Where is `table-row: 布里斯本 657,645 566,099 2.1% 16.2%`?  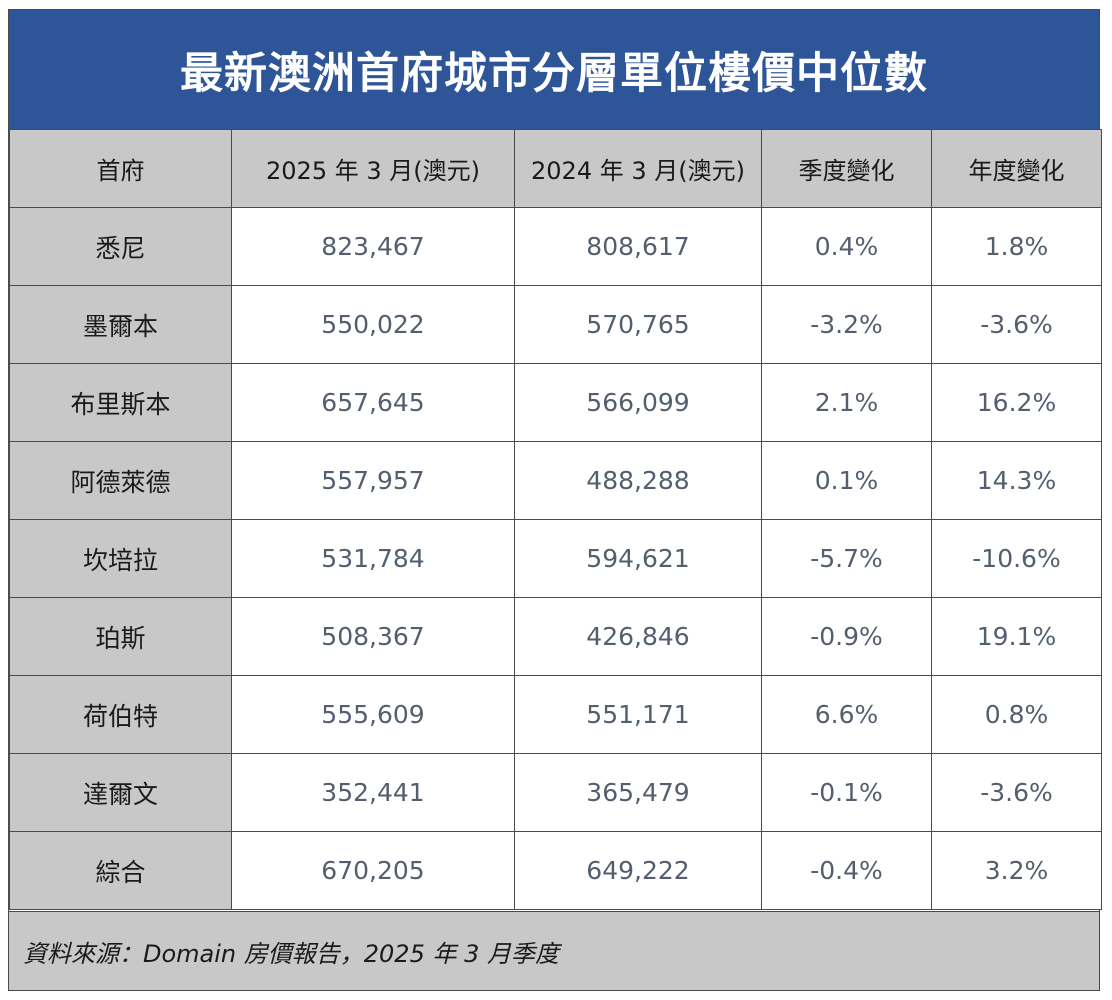 table-row: 布里斯本 657,645 566,099 2.1% 16.2% is located at coordinates (555, 402).